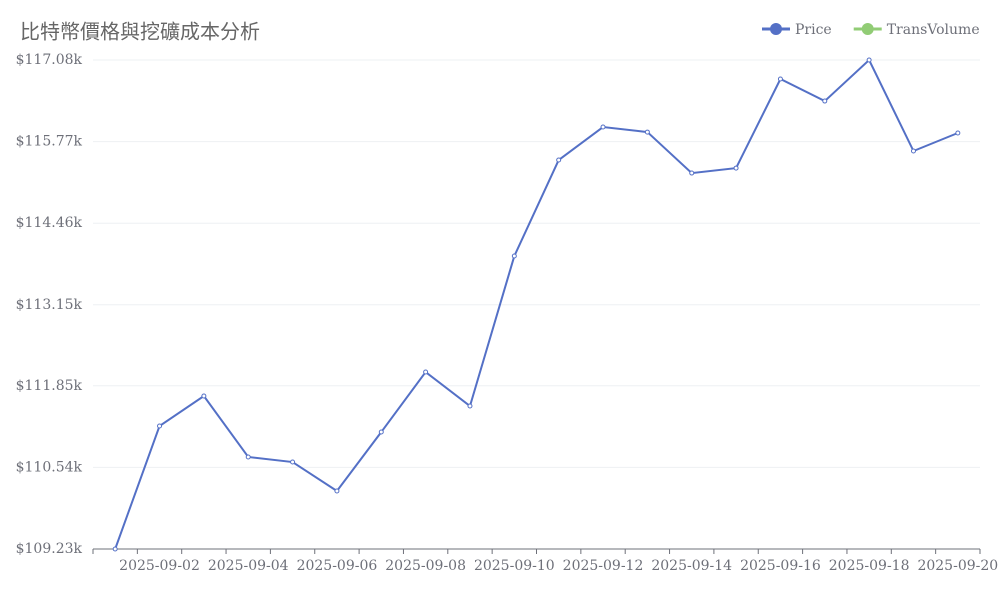 The image size is (1000, 600). I want to click on legend-label: TransVolume, so click(933, 30).